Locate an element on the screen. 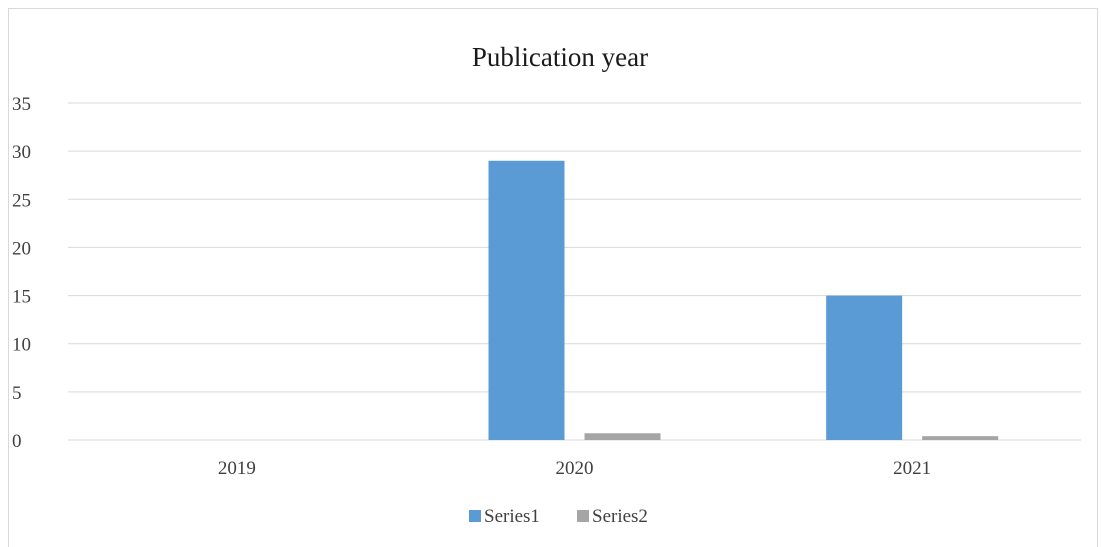 This screenshot has height=547, width=1101. chart-title: Publication year is located at coordinates (560, 57).